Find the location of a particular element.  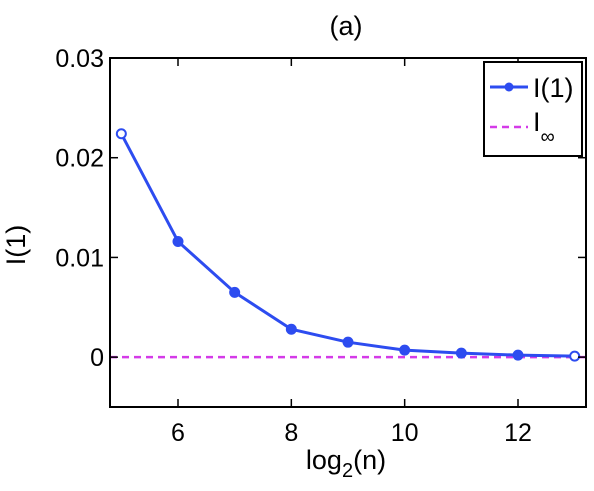

legend-series-marker is located at coordinates (509, 87).